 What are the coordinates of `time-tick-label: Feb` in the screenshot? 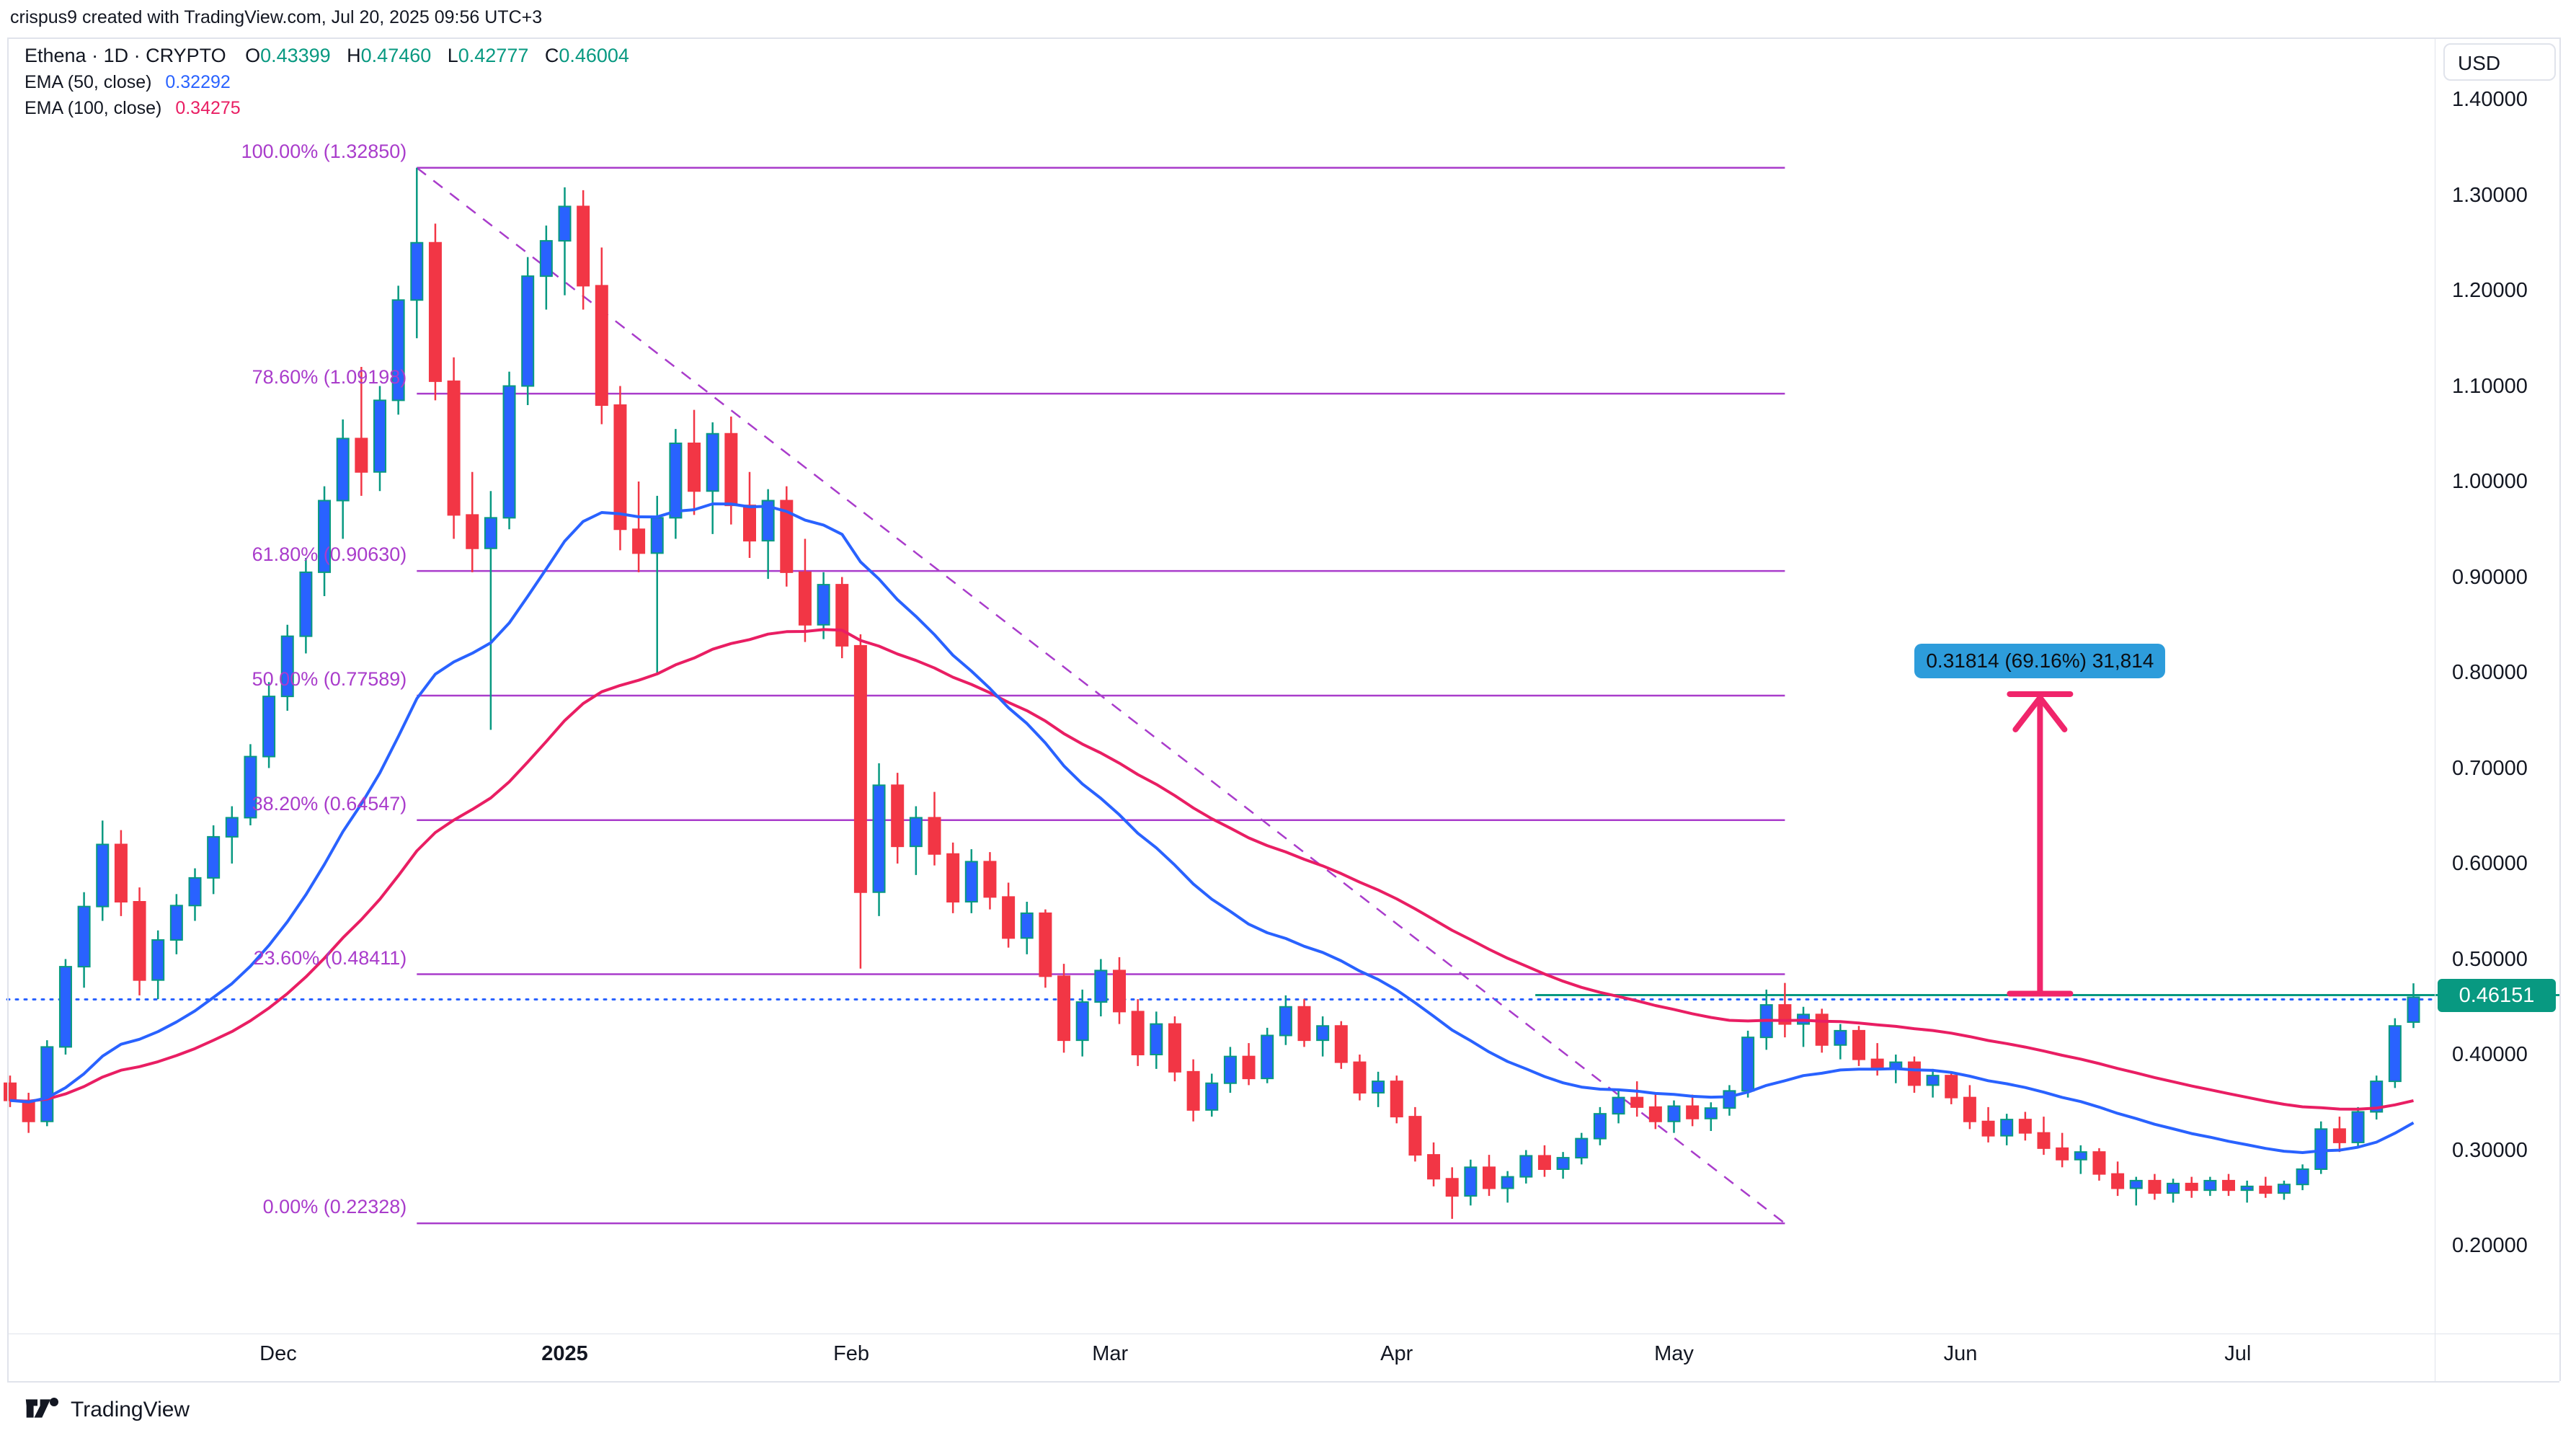 It's located at (851, 1353).